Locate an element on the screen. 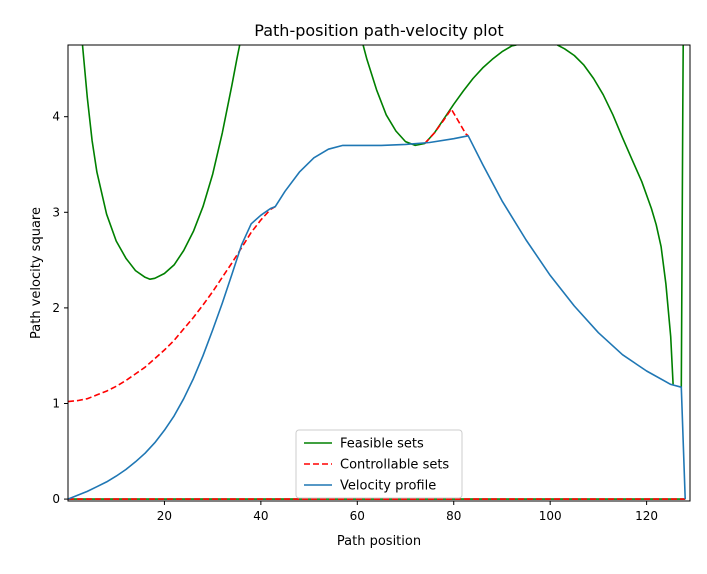  y-tick-label: 3 is located at coordinates (56, 212).